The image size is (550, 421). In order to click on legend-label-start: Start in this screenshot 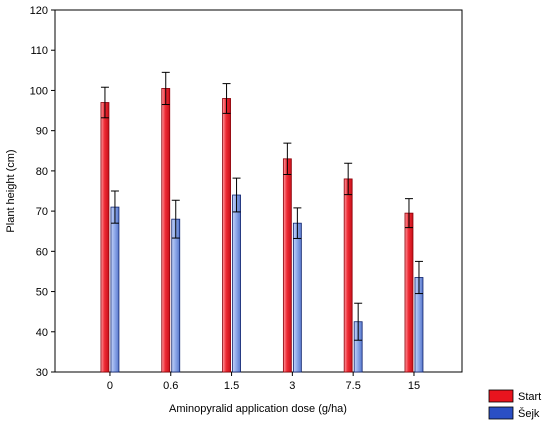, I will do `click(529, 397)`.